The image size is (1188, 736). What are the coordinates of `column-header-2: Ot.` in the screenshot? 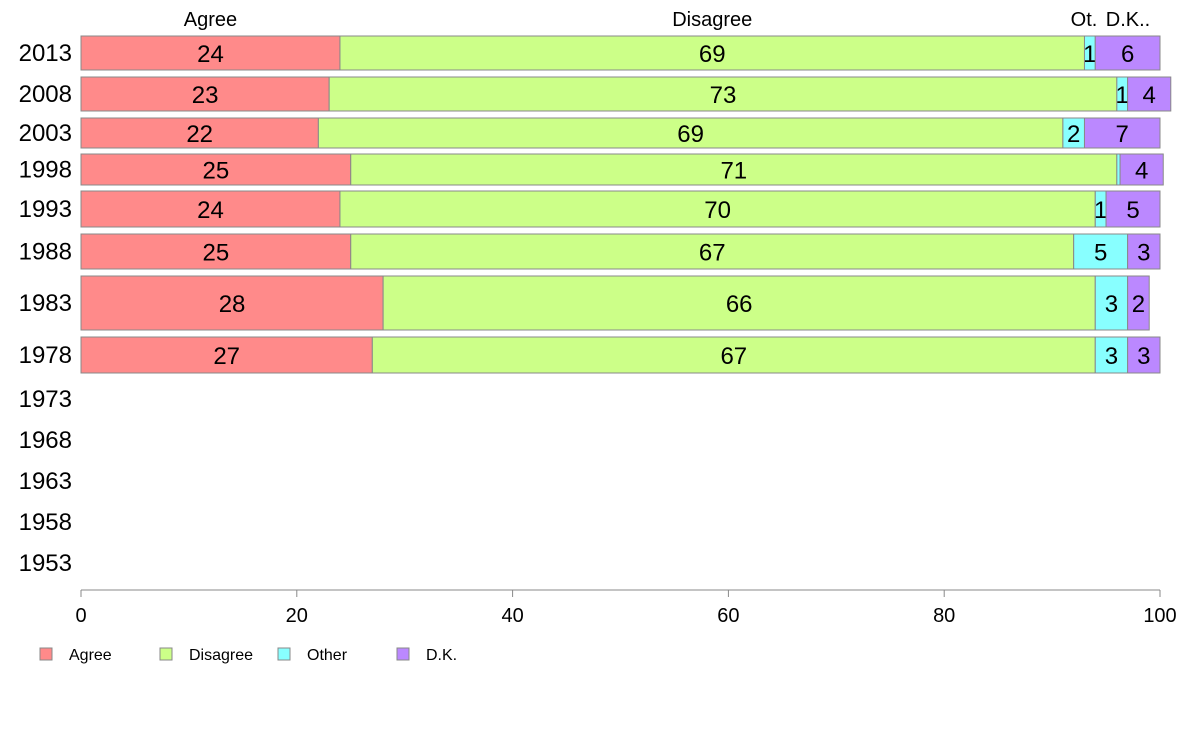 It's located at (1084, 20).